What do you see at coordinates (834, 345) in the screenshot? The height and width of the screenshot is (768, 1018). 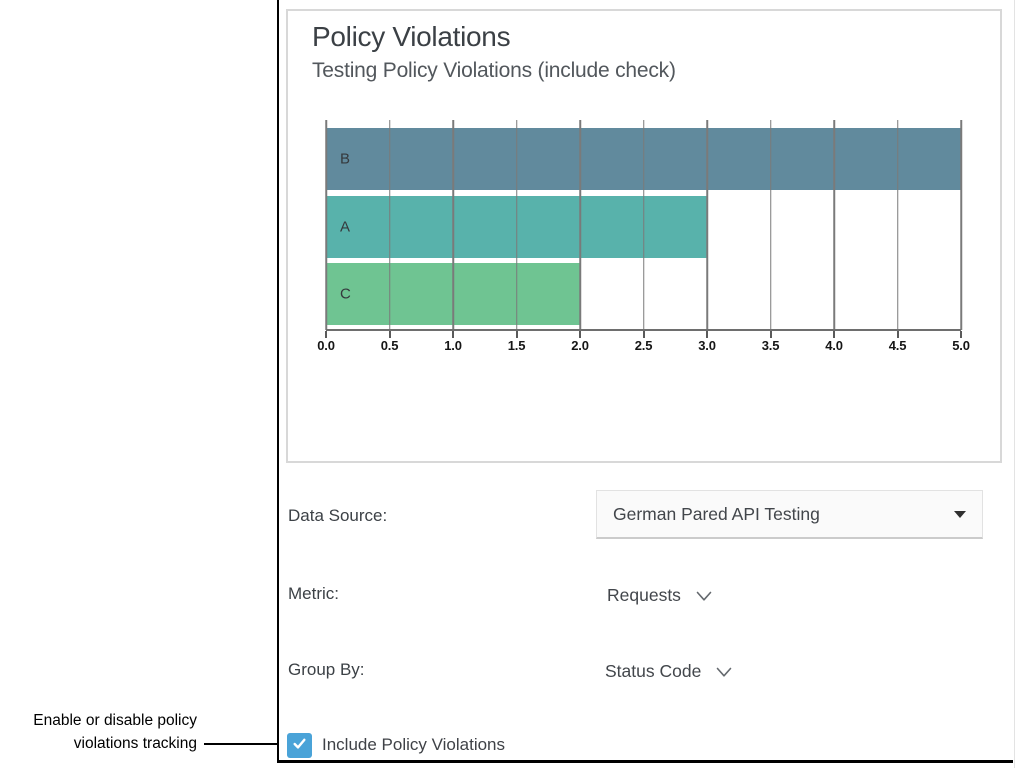 I see `x-axis-tick-label: 4.0` at bounding box center [834, 345].